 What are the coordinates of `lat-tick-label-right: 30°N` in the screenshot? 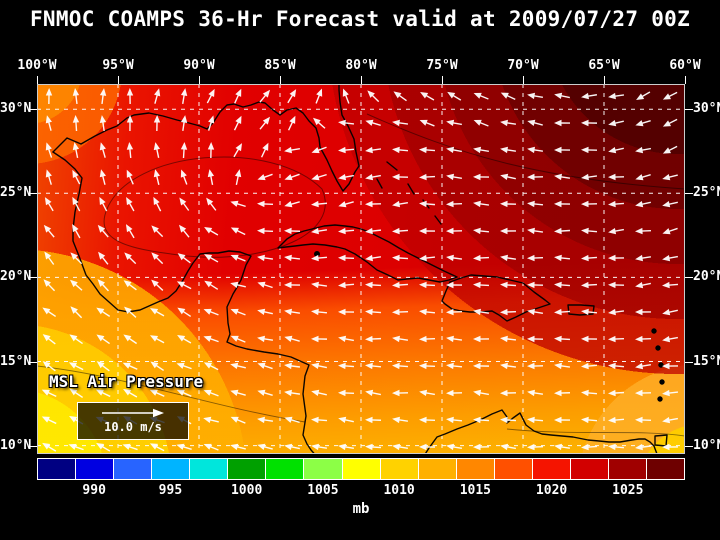 It's located at (706, 109).